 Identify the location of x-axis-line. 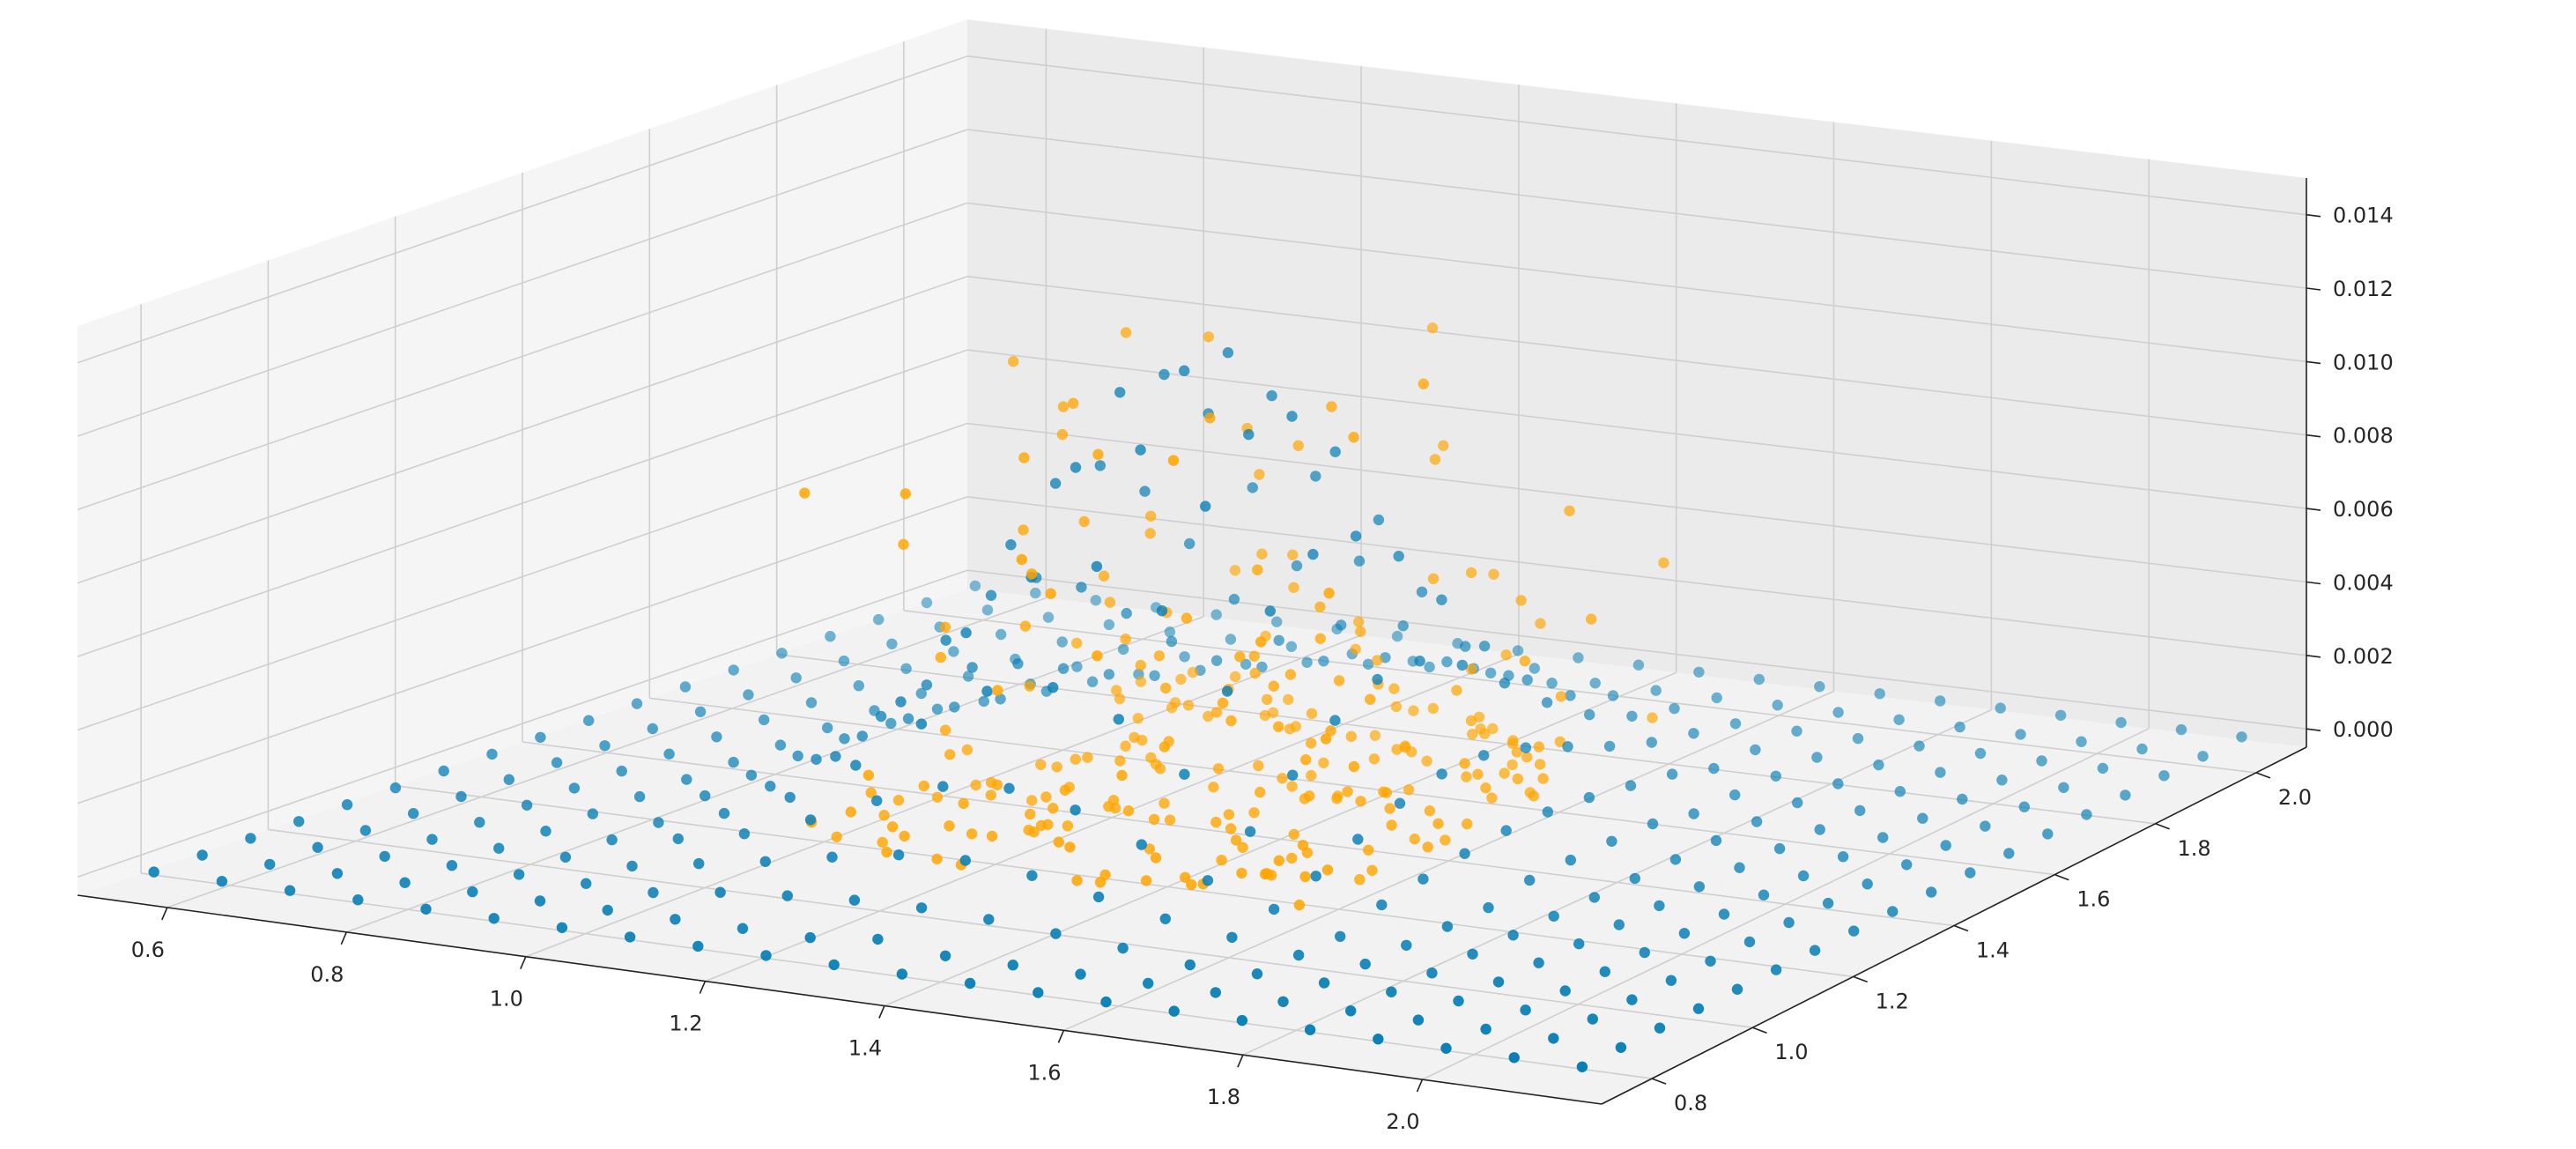
(840, 1000).